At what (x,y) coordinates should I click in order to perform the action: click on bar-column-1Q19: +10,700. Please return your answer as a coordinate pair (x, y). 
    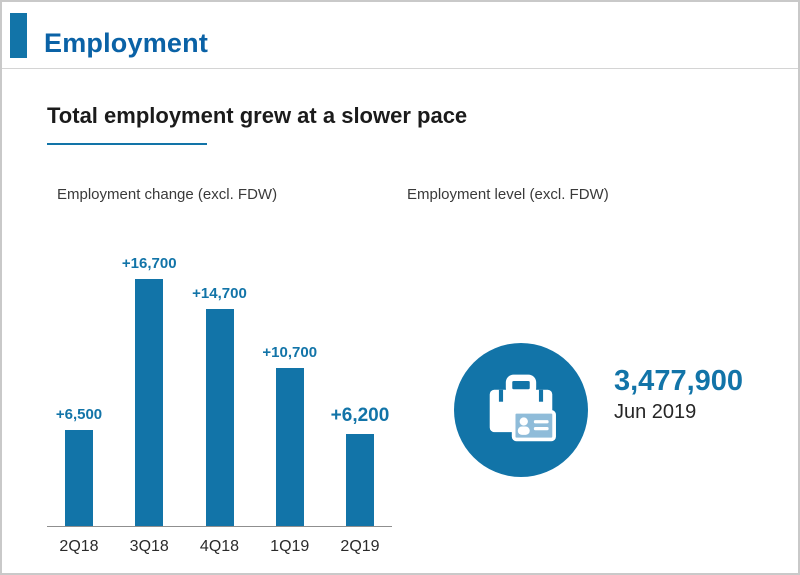
    Looking at the image, I should click on (290, 435).